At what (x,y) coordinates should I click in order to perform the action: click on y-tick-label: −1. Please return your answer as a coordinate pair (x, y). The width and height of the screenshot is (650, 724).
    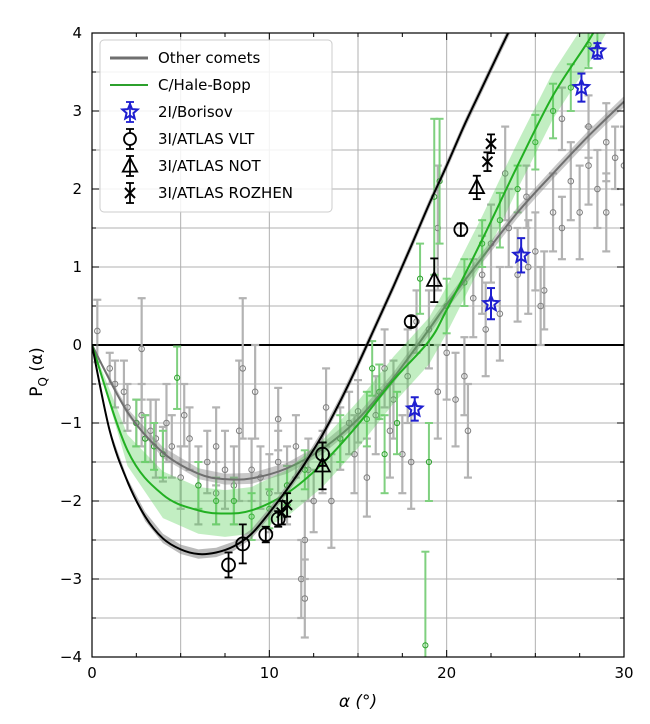
    Looking at the image, I should click on (71, 423).